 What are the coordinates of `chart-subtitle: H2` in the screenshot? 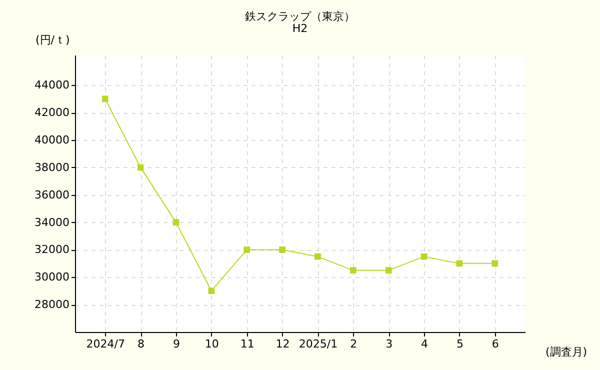 It's located at (300, 28).